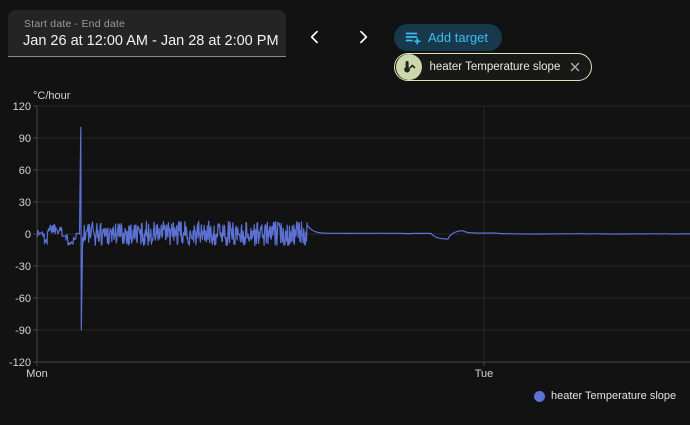 The width and height of the screenshot is (690, 425). Describe the element at coordinates (28, 235) in the screenshot. I see `y-tick-label: 0` at that location.